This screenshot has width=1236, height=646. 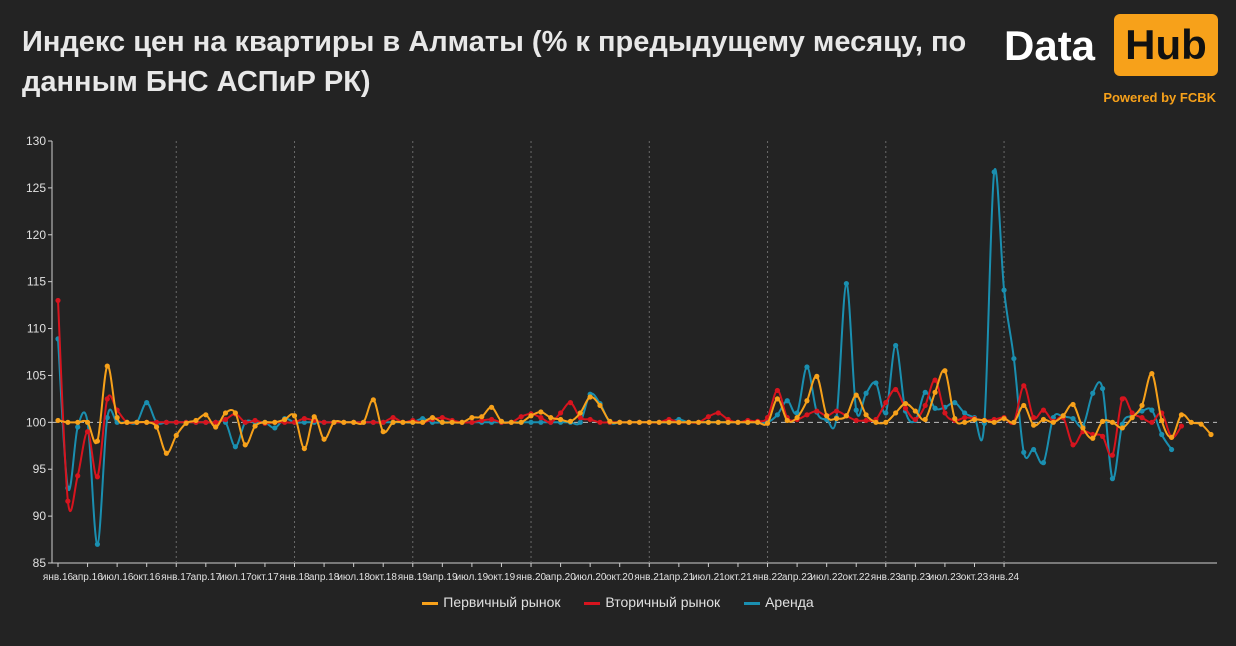 What do you see at coordinates (886, 577) in the screenshot?
I see `x-tick-label: янв.23` at bounding box center [886, 577].